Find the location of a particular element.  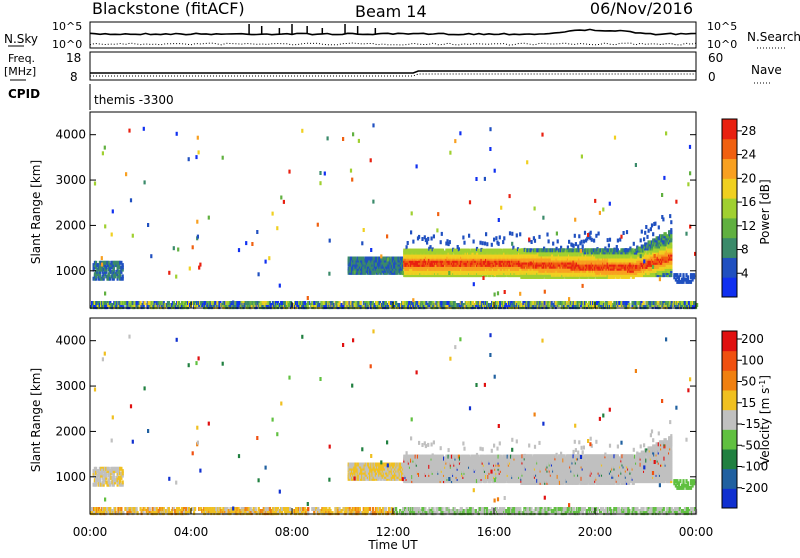

freq-label: Freq. is located at coordinates (21, 58).